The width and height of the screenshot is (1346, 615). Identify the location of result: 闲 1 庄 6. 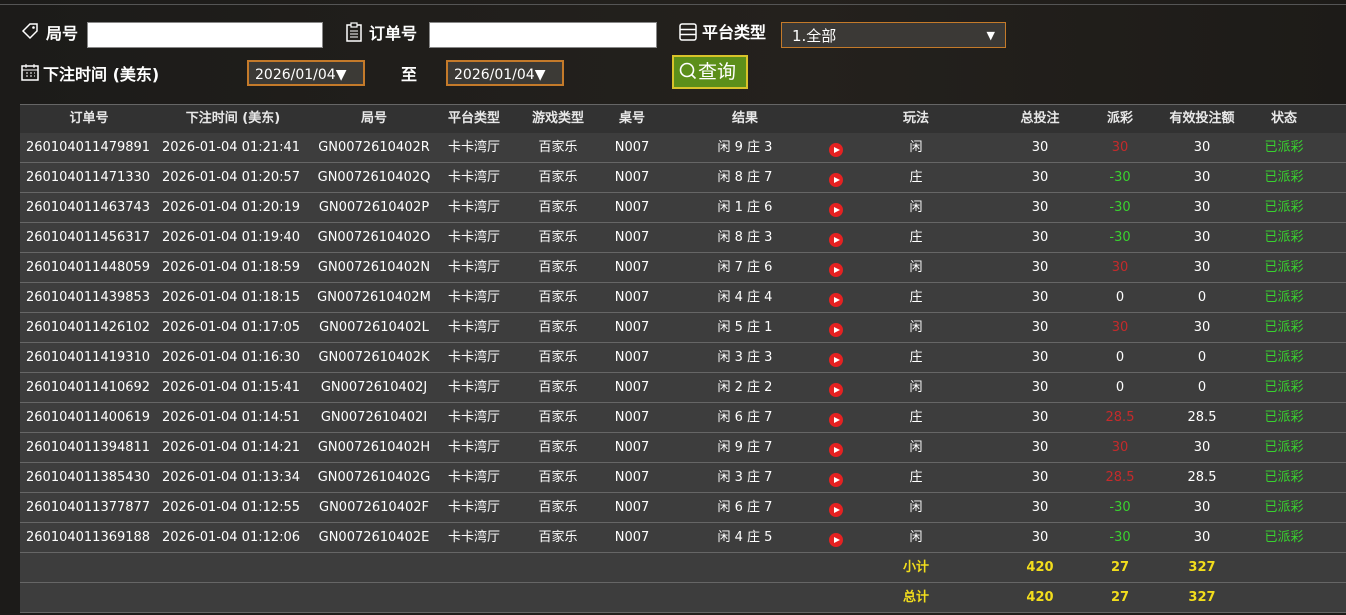
(745, 207).